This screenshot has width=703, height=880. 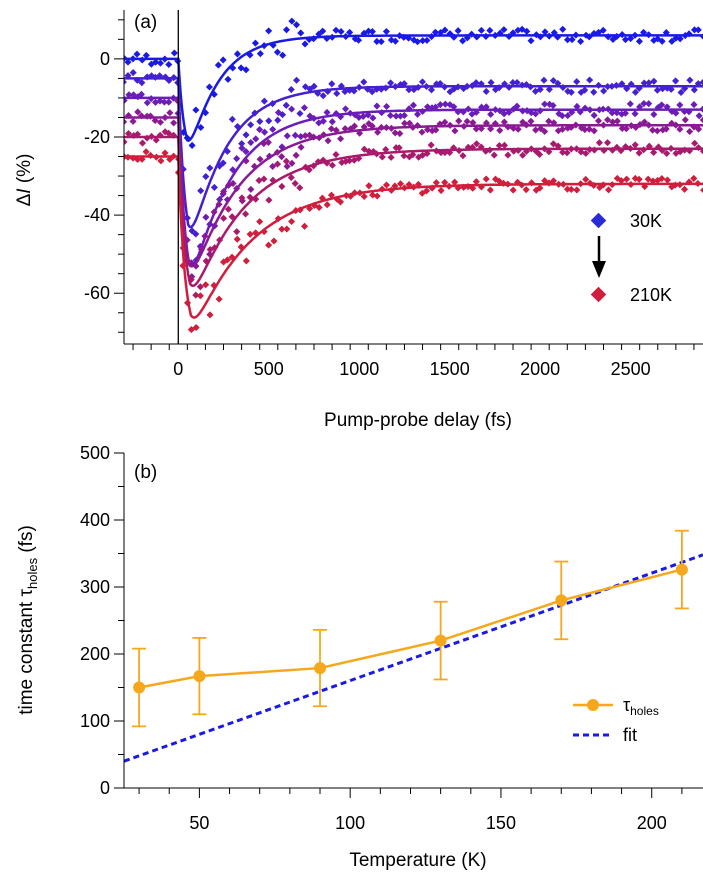 What do you see at coordinates (24, 191) in the screenshot?
I see `panel-a-y-label-var: I` at bounding box center [24, 191].